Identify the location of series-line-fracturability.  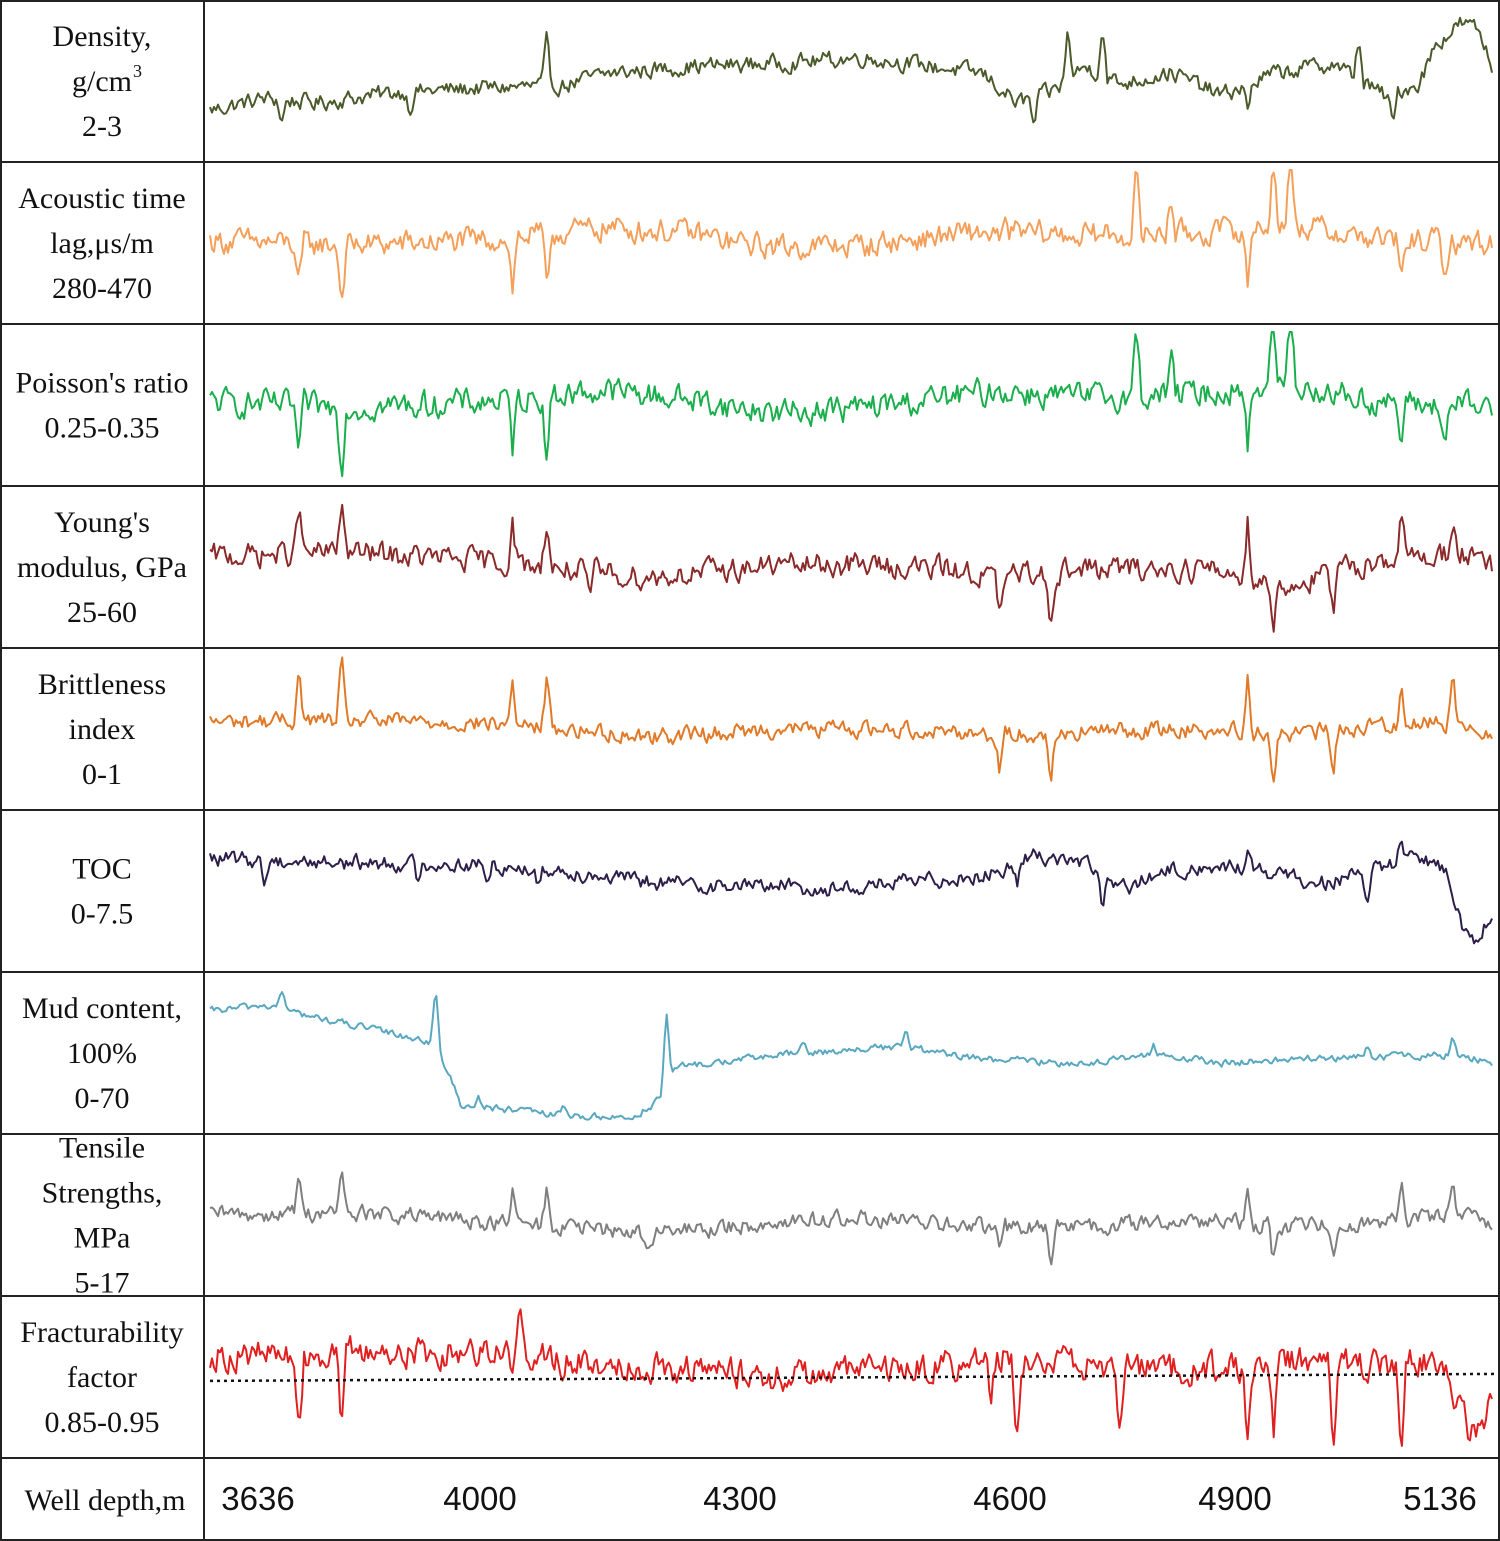
(851, 1377).